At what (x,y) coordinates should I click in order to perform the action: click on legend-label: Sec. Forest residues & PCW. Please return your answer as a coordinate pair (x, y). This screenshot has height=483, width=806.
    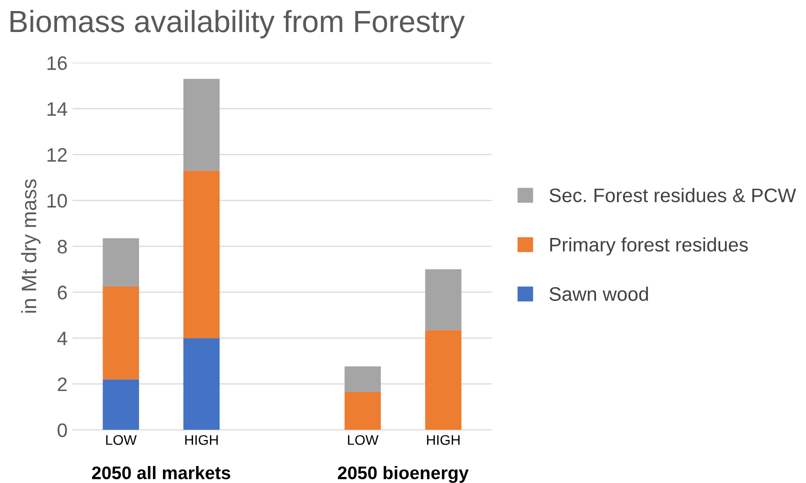
    Looking at the image, I should click on (673, 195).